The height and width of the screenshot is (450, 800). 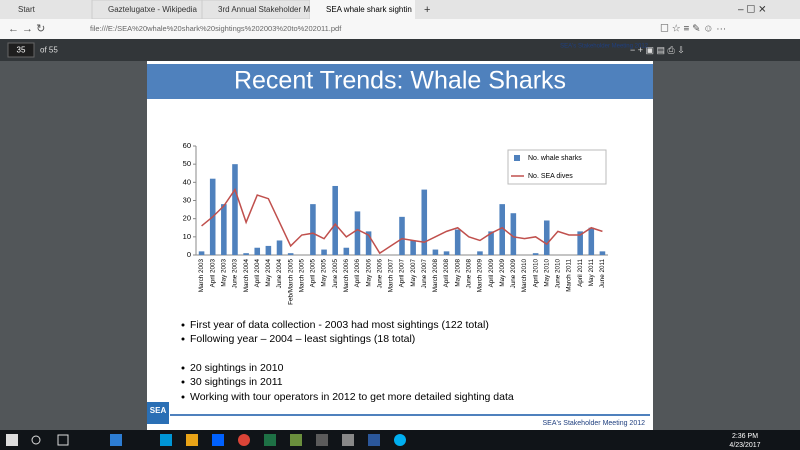 What do you see at coordinates (558, 274) in the screenshot?
I see `x-tick-label: June 2010` at bounding box center [558, 274].